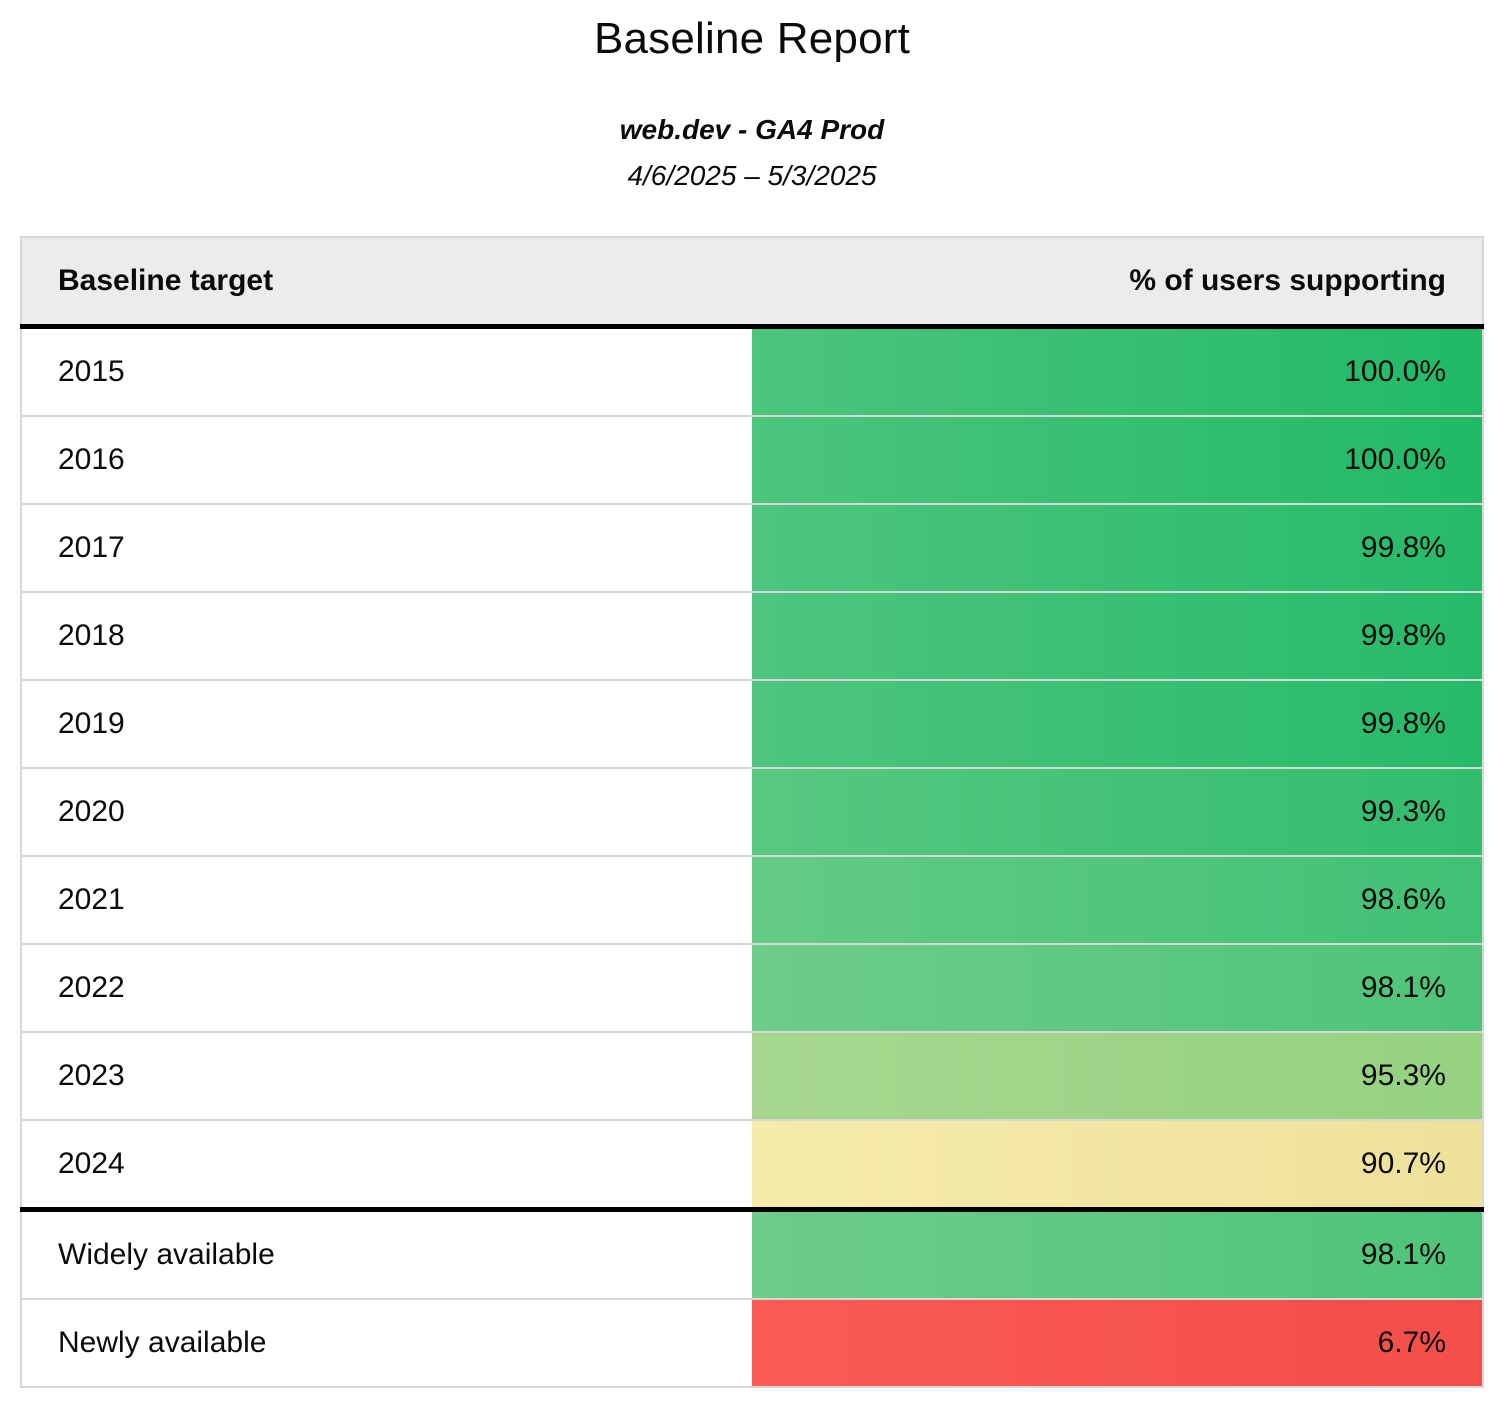 This screenshot has width=1504, height=1426. I want to click on table-row: 2016 100.0%, so click(752, 459).